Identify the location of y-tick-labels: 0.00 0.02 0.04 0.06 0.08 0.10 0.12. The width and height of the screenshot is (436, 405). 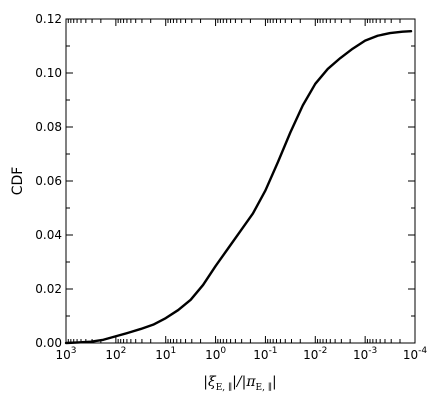
(48, 181).